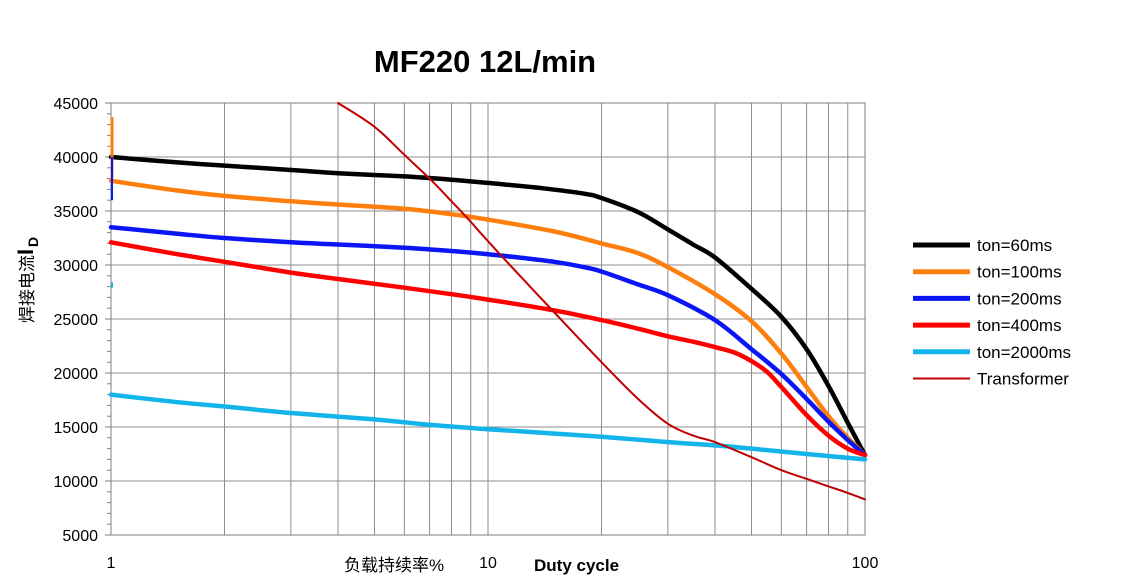  Describe the element at coordinates (1014, 245) in the screenshot. I see `legend-label: ton=60ms` at that location.